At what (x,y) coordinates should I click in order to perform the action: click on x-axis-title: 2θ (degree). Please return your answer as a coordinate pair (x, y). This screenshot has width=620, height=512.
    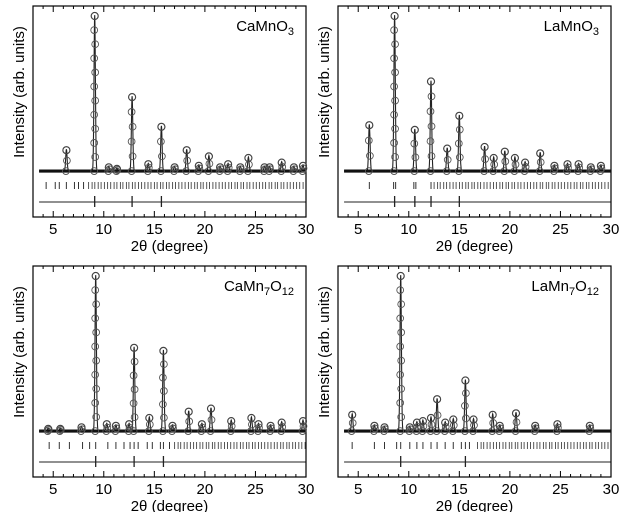
    Looking at the image, I should click on (170, 505).